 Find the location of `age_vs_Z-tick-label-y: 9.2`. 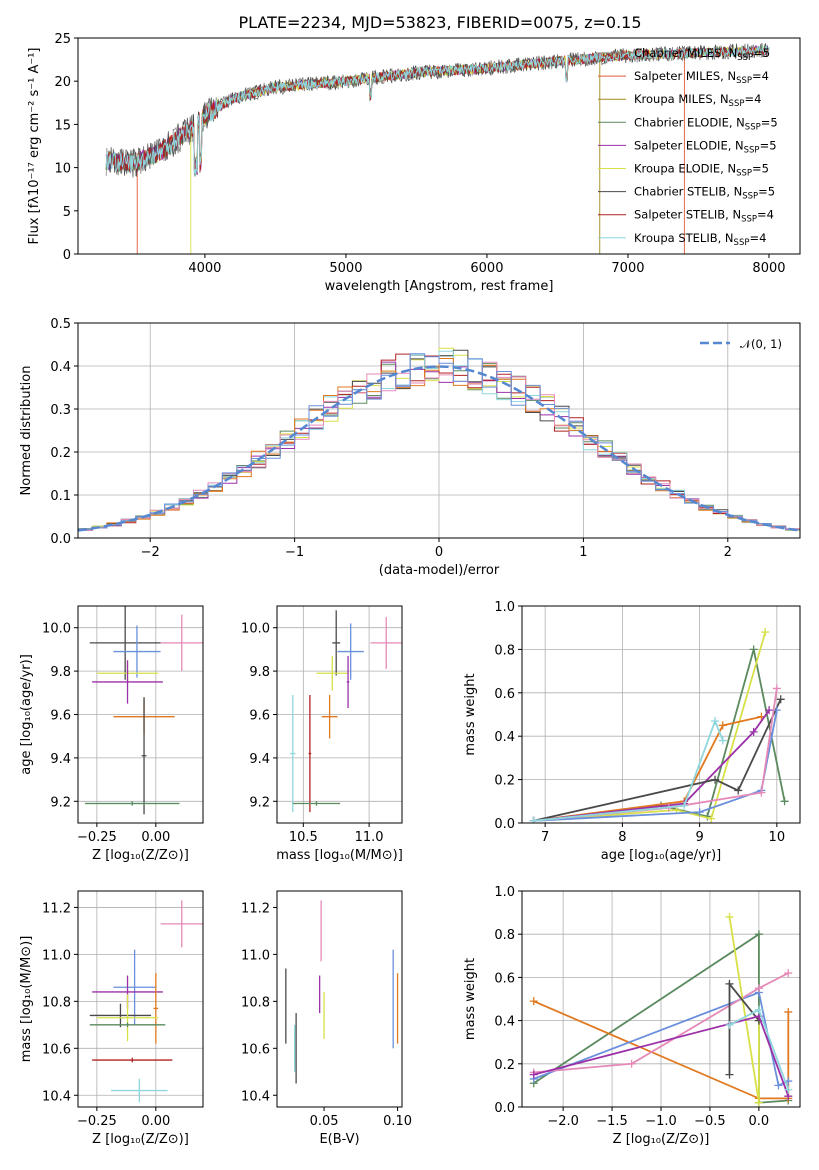

age_vs_Z-tick-label-y: 9.2 is located at coordinates (60, 802).